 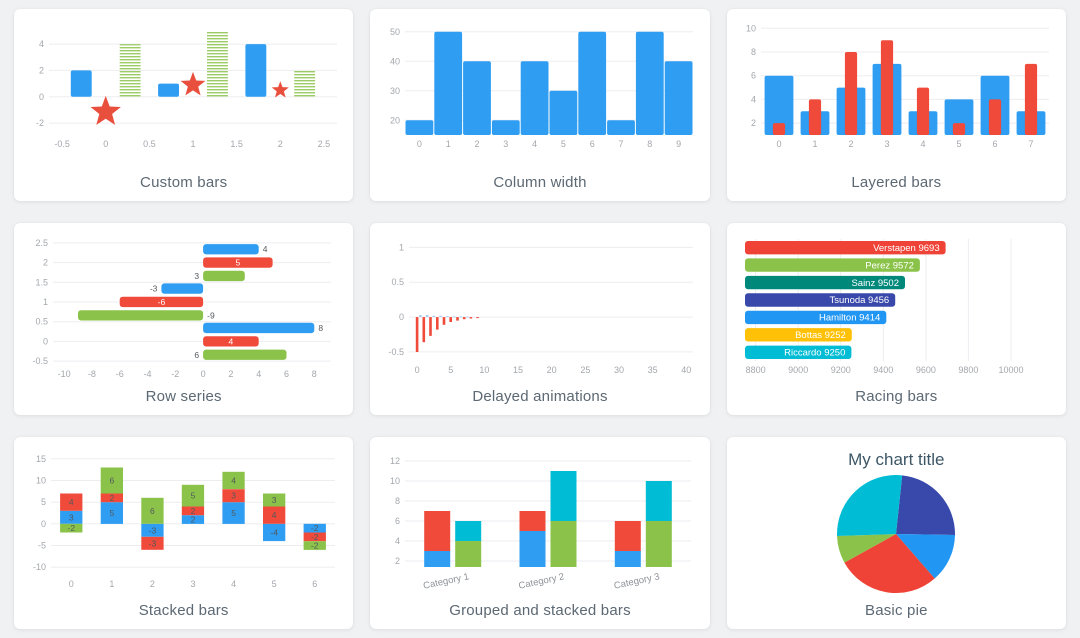 I want to click on basic-pie-chart, so click(x=896, y=534).